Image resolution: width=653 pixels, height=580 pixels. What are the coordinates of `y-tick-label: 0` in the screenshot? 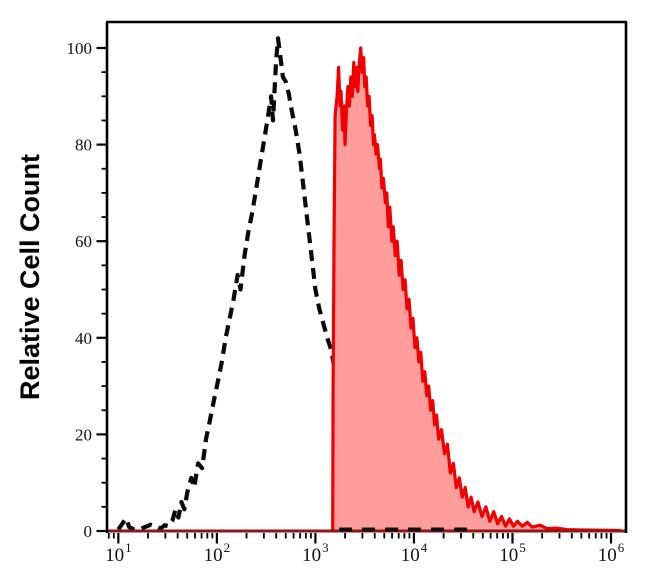 It's located at (88, 531).